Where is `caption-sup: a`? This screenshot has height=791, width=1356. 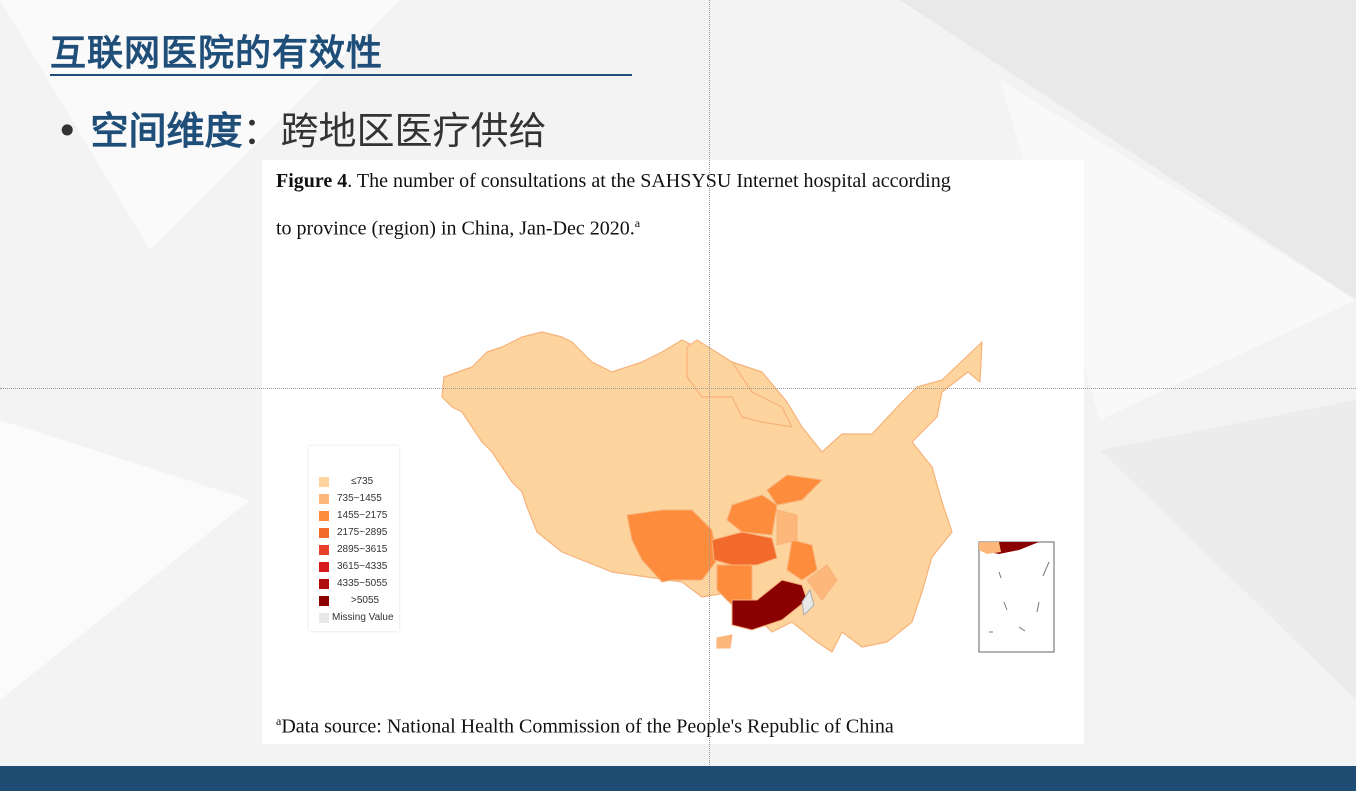
caption-sup: a is located at coordinates (637, 223).